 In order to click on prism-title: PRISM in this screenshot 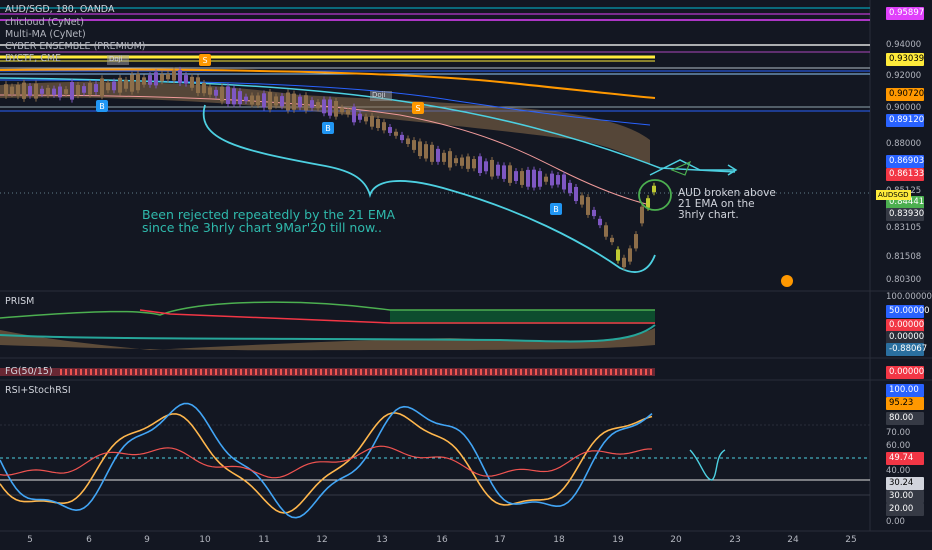, I will do `click(20, 301)`.